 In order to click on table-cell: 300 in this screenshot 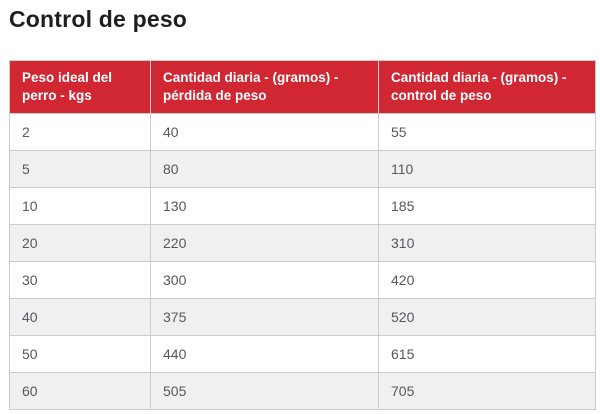, I will do `click(264, 280)`.